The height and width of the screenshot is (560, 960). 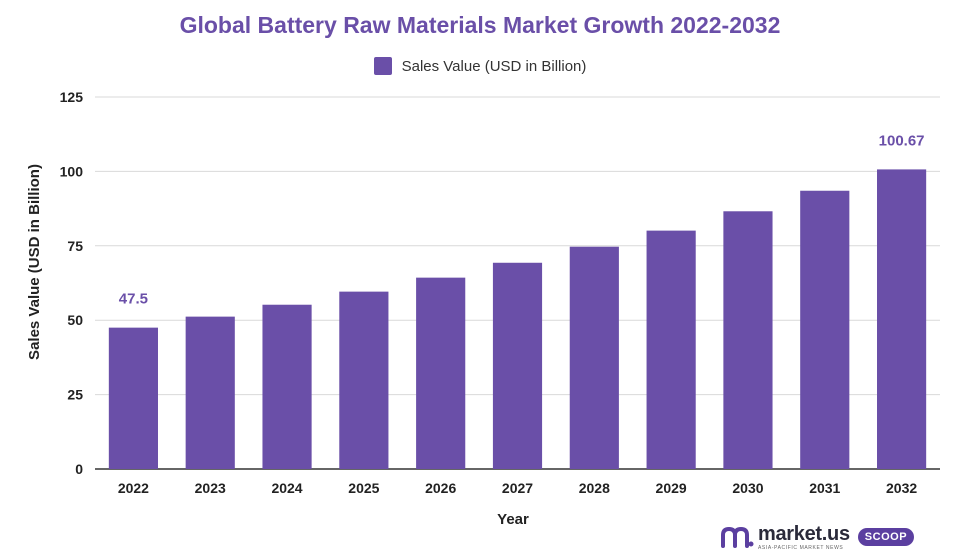 What do you see at coordinates (902, 140) in the screenshot?
I see `data-label-2032: 100.67` at bounding box center [902, 140].